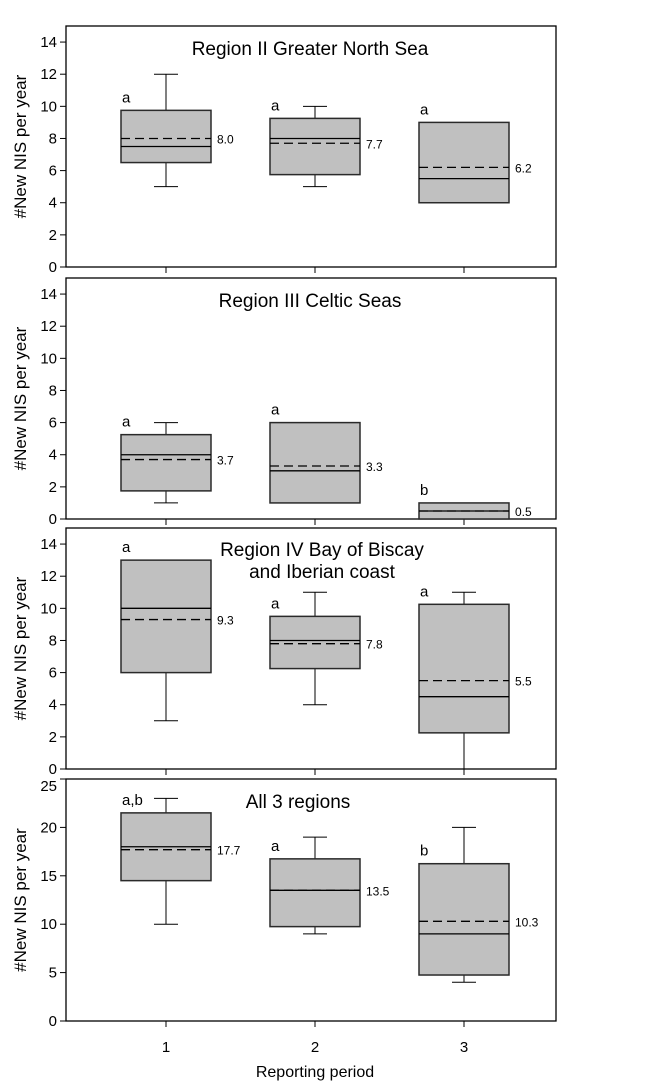 The image size is (650, 1081). I want to click on box-period-3: 10.3 b, so click(478, 904).